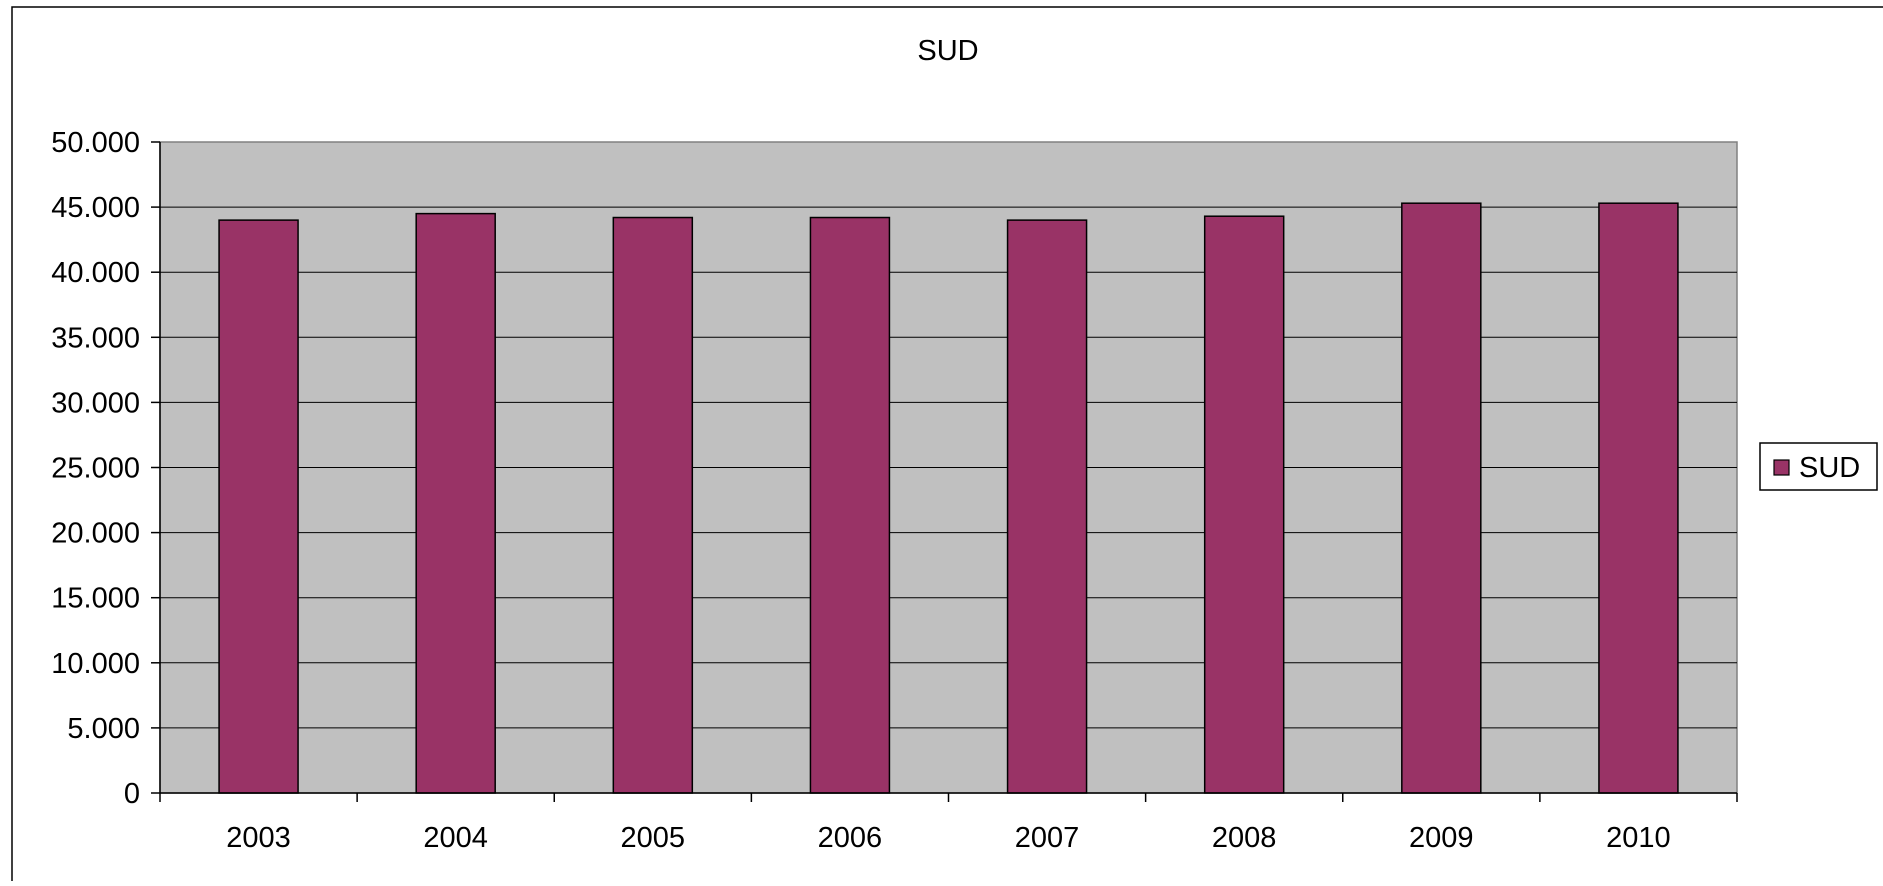 The height and width of the screenshot is (886, 1883). I want to click on legend: SUD, so click(1818, 466).